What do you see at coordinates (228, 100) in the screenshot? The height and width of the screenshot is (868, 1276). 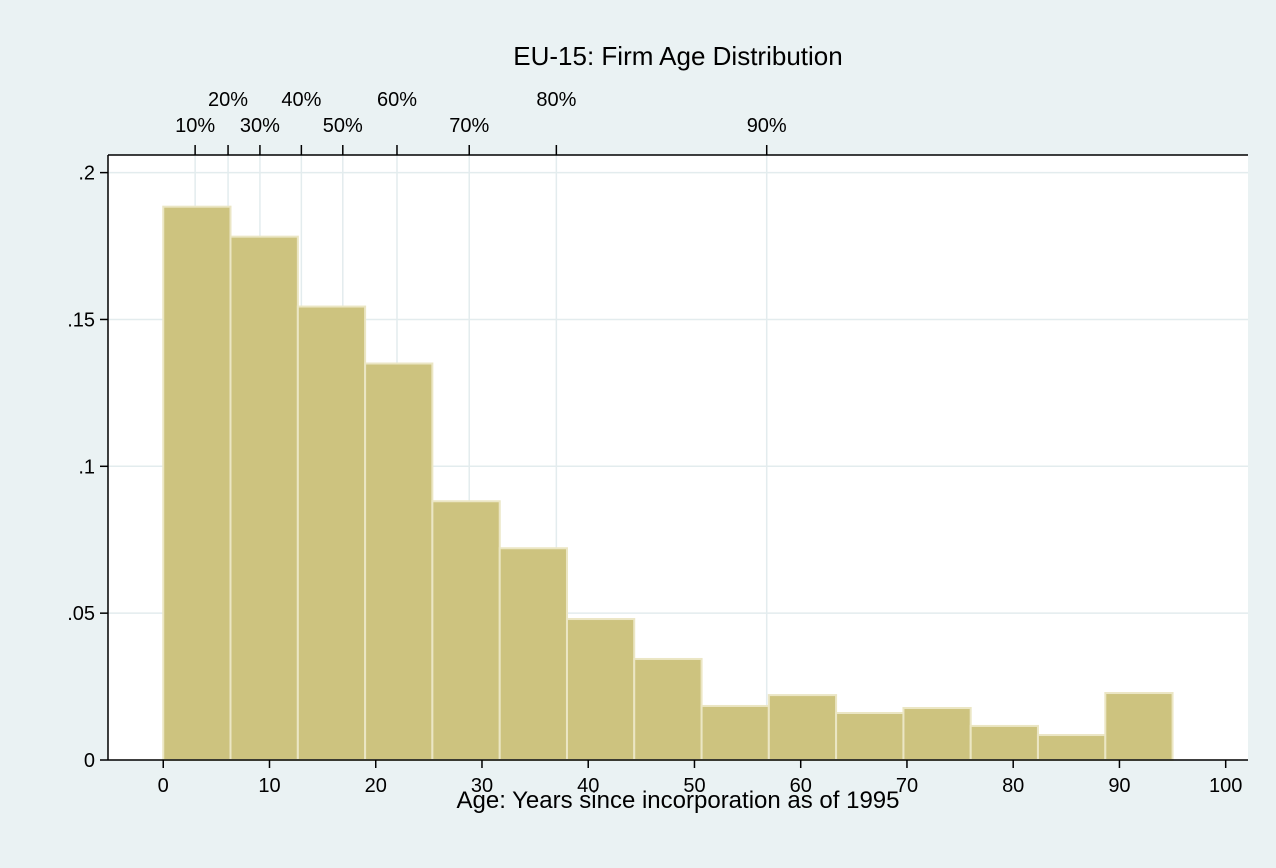 I see `x2-tick-label: 20%` at bounding box center [228, 100].